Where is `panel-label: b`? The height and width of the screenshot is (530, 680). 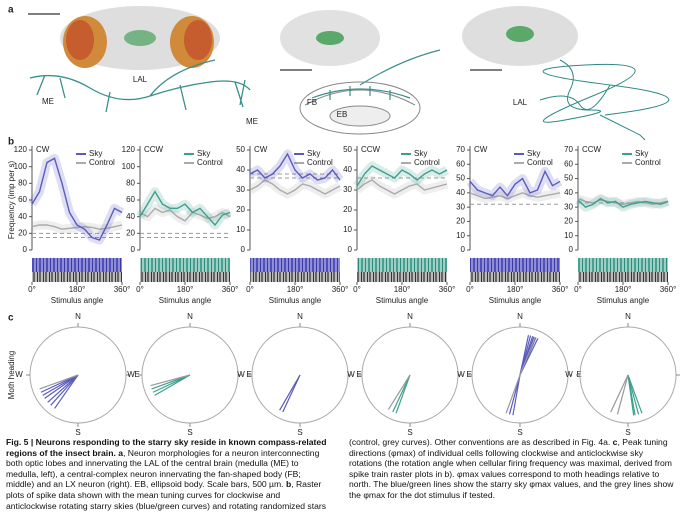
panel-label: b is located at coordinates (11, 142).